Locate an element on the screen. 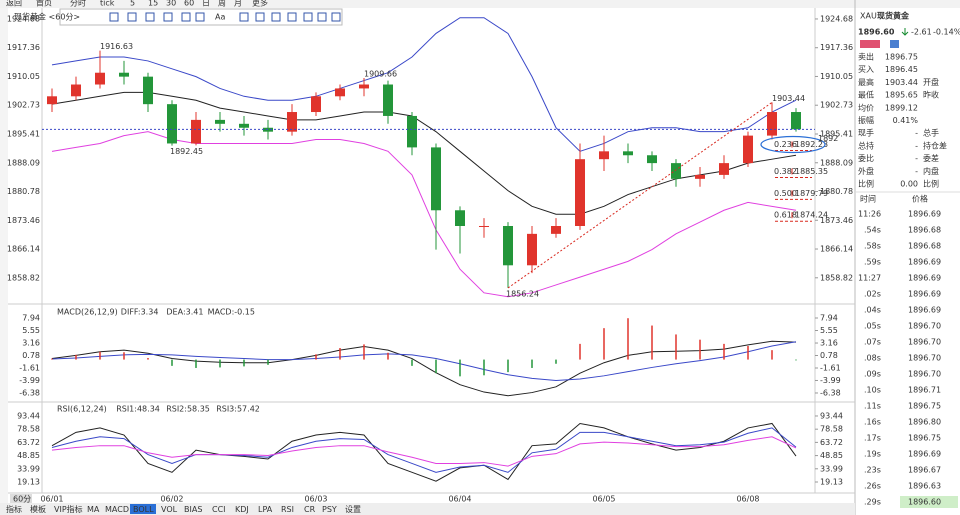  tab: PSY is located at coordinates (329, 509).